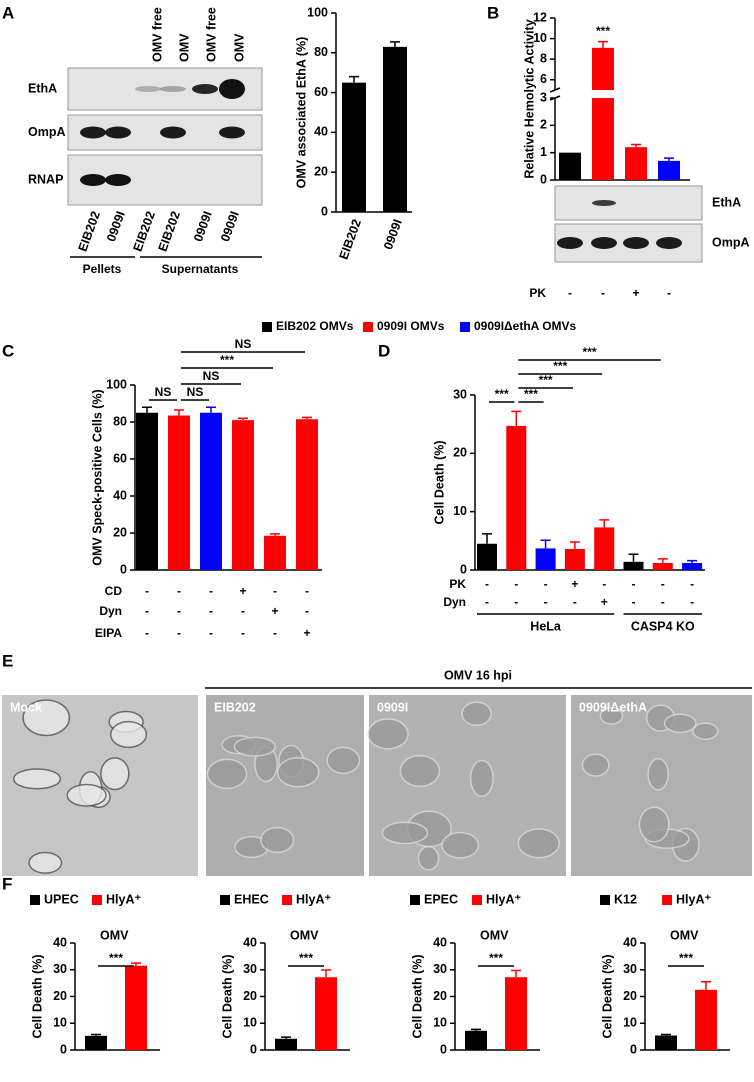 Image resolution: width=754 pixels, height=1082 pixels. What do you see at coordinates (525, 326) in the screenshot?
I see `legend-label: 0909IΔethA OMVs` at bounding box center [525, 326].